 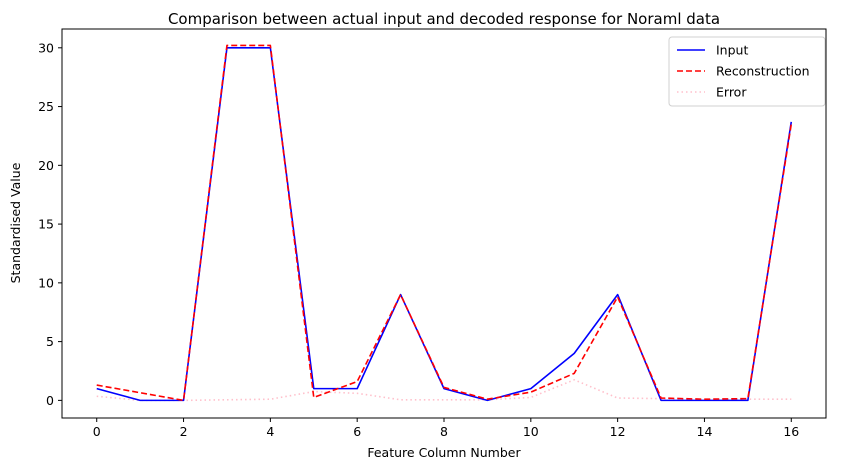 What do you see at coordinates (357, 431) in the screenshot?
I see `x-tick-label: 6` at bounding box center [357, 431].